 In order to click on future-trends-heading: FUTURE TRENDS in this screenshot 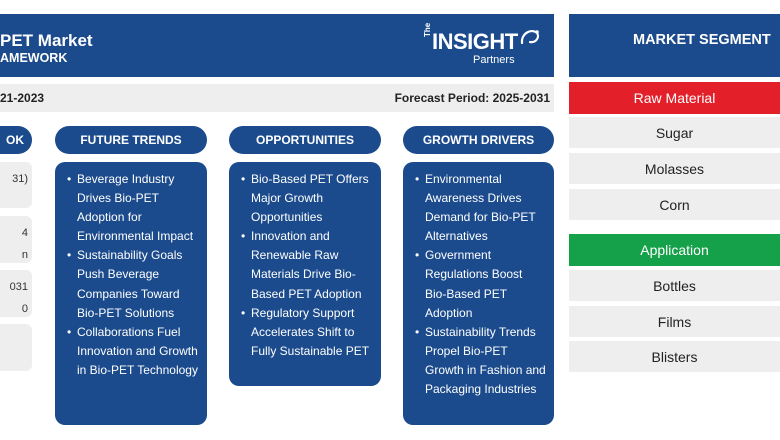, I will do `click(131, 140)`.